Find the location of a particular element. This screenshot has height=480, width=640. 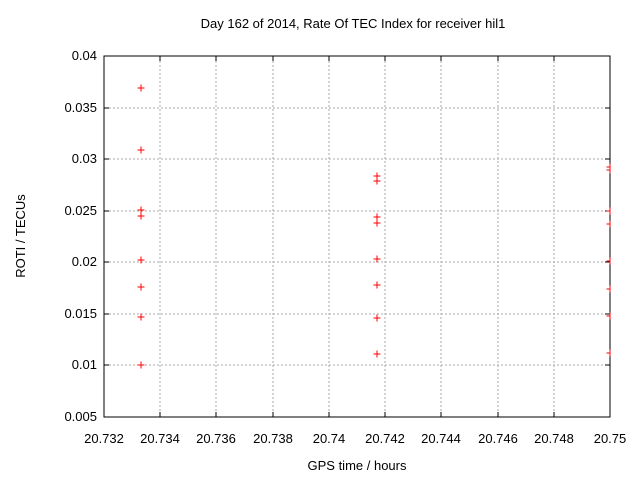

y-tick-label: 0.02 is located at coordinates (84, 261).